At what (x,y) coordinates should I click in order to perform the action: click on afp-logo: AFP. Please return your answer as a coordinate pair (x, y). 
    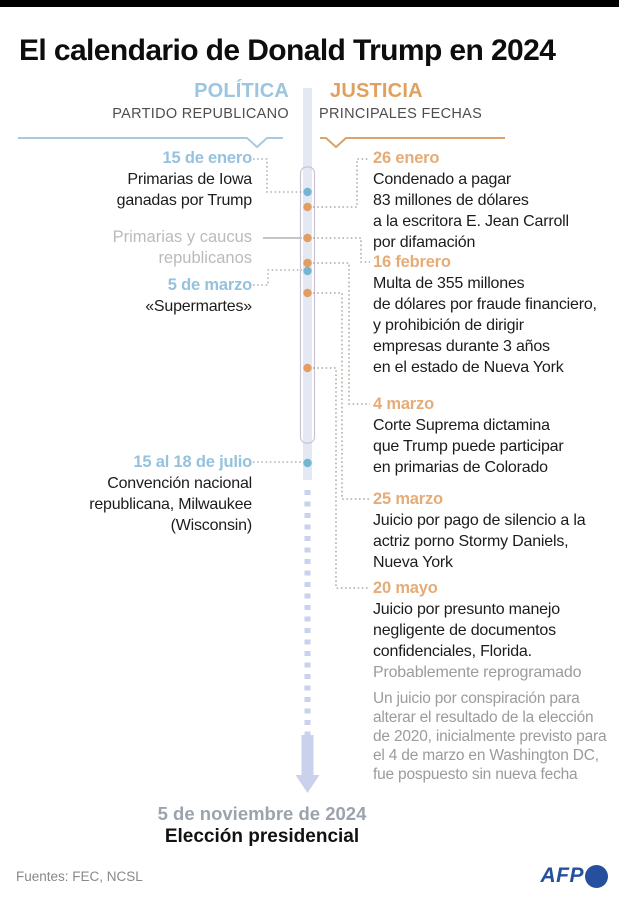
    Looking at the image, I should click on (574, 876).